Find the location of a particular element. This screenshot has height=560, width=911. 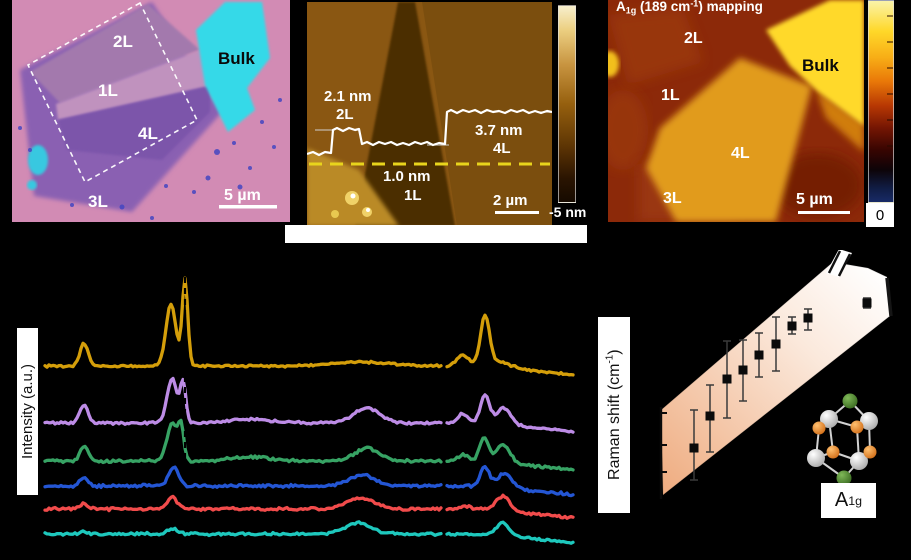

bulk-flake-region is located at coordinates (233, 67).